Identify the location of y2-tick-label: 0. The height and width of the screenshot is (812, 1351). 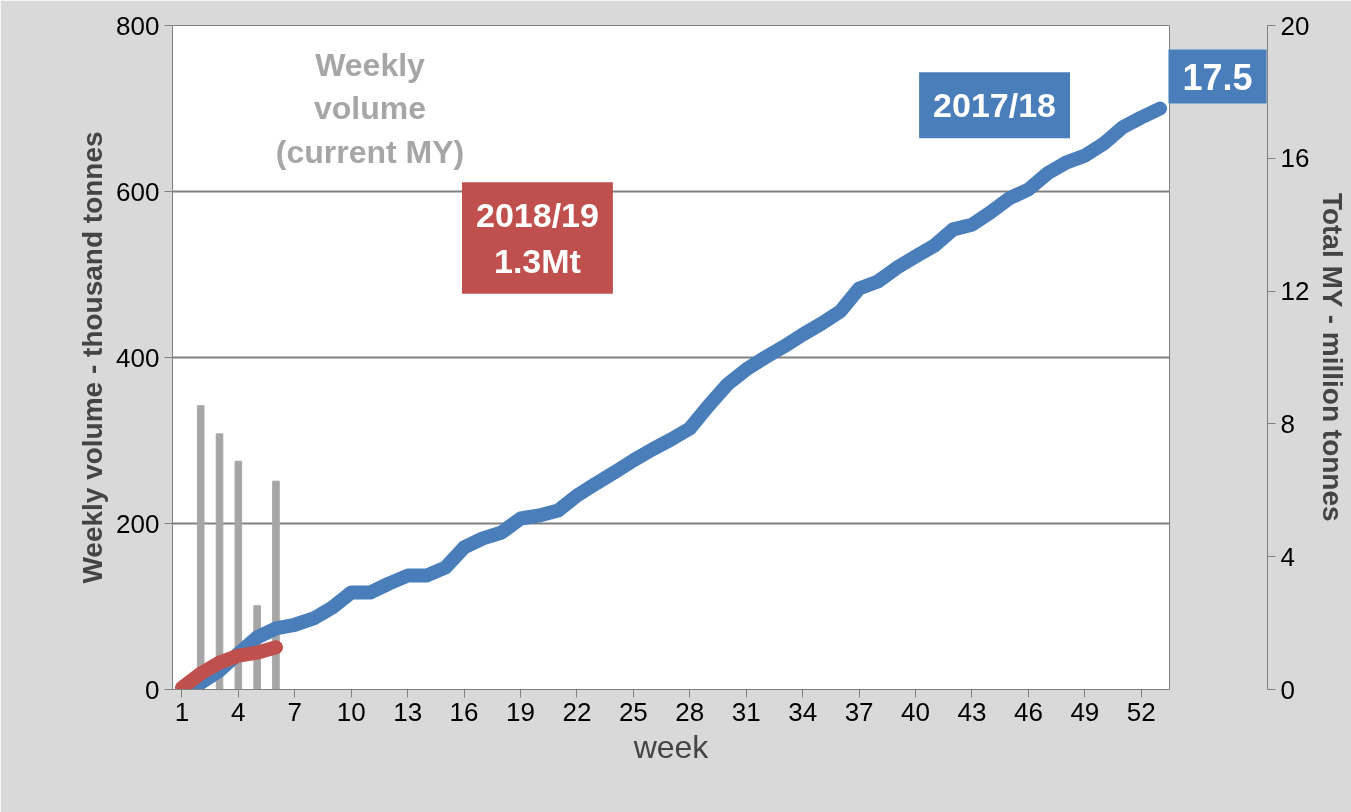
(1287, 689).